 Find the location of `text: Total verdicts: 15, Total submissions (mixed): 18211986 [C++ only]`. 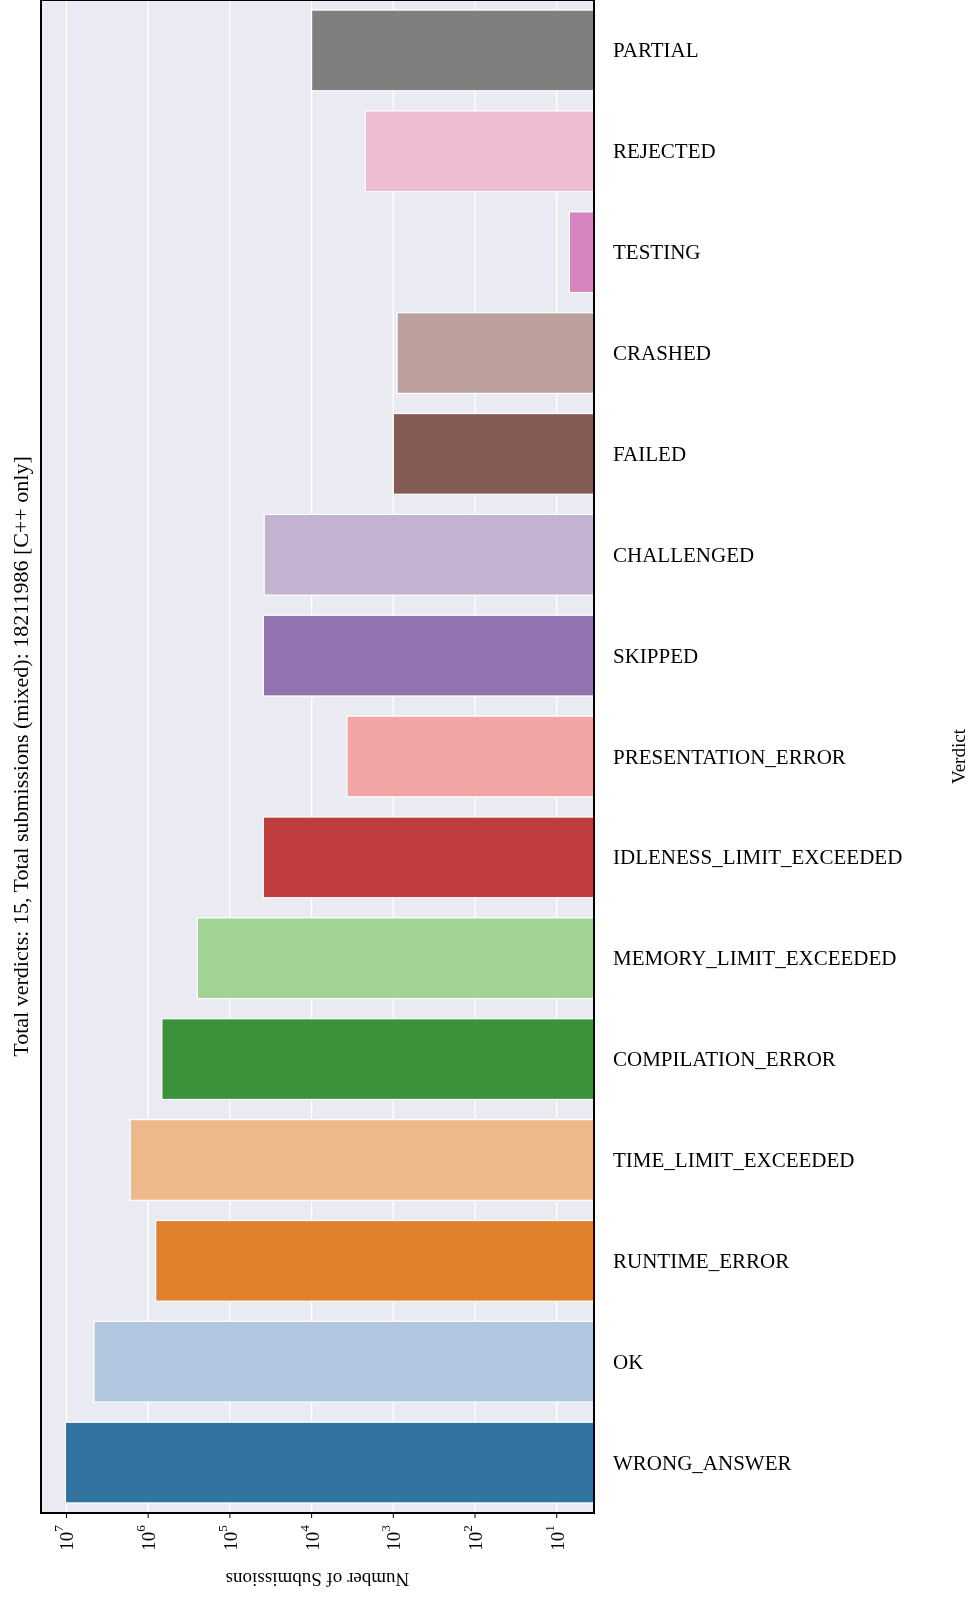

text: Total verdicts: 15, Total submissions (mixed): 18211986 [C++ only] is located at coordinates (20, 756).